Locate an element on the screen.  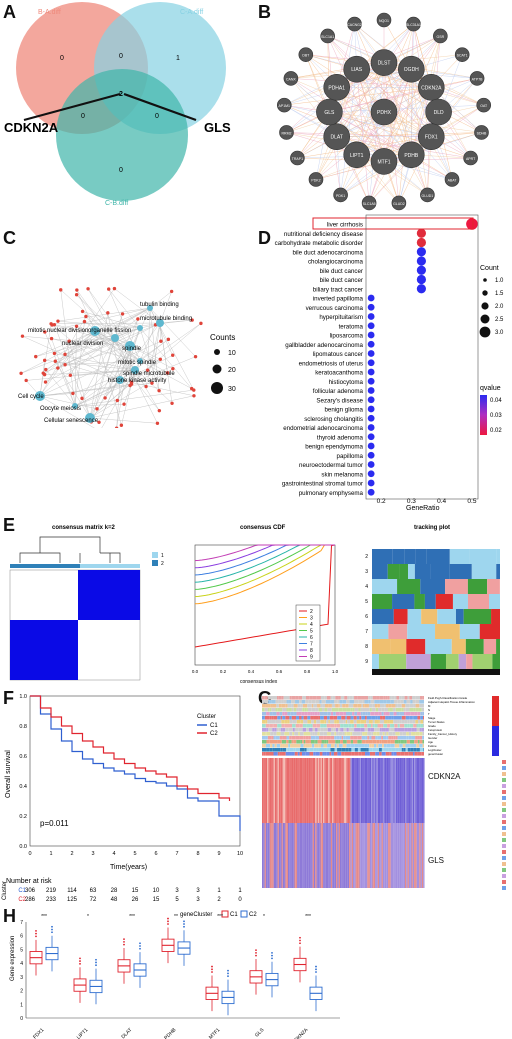
network-node: PDHA1 is located at coordinates (337, 87).